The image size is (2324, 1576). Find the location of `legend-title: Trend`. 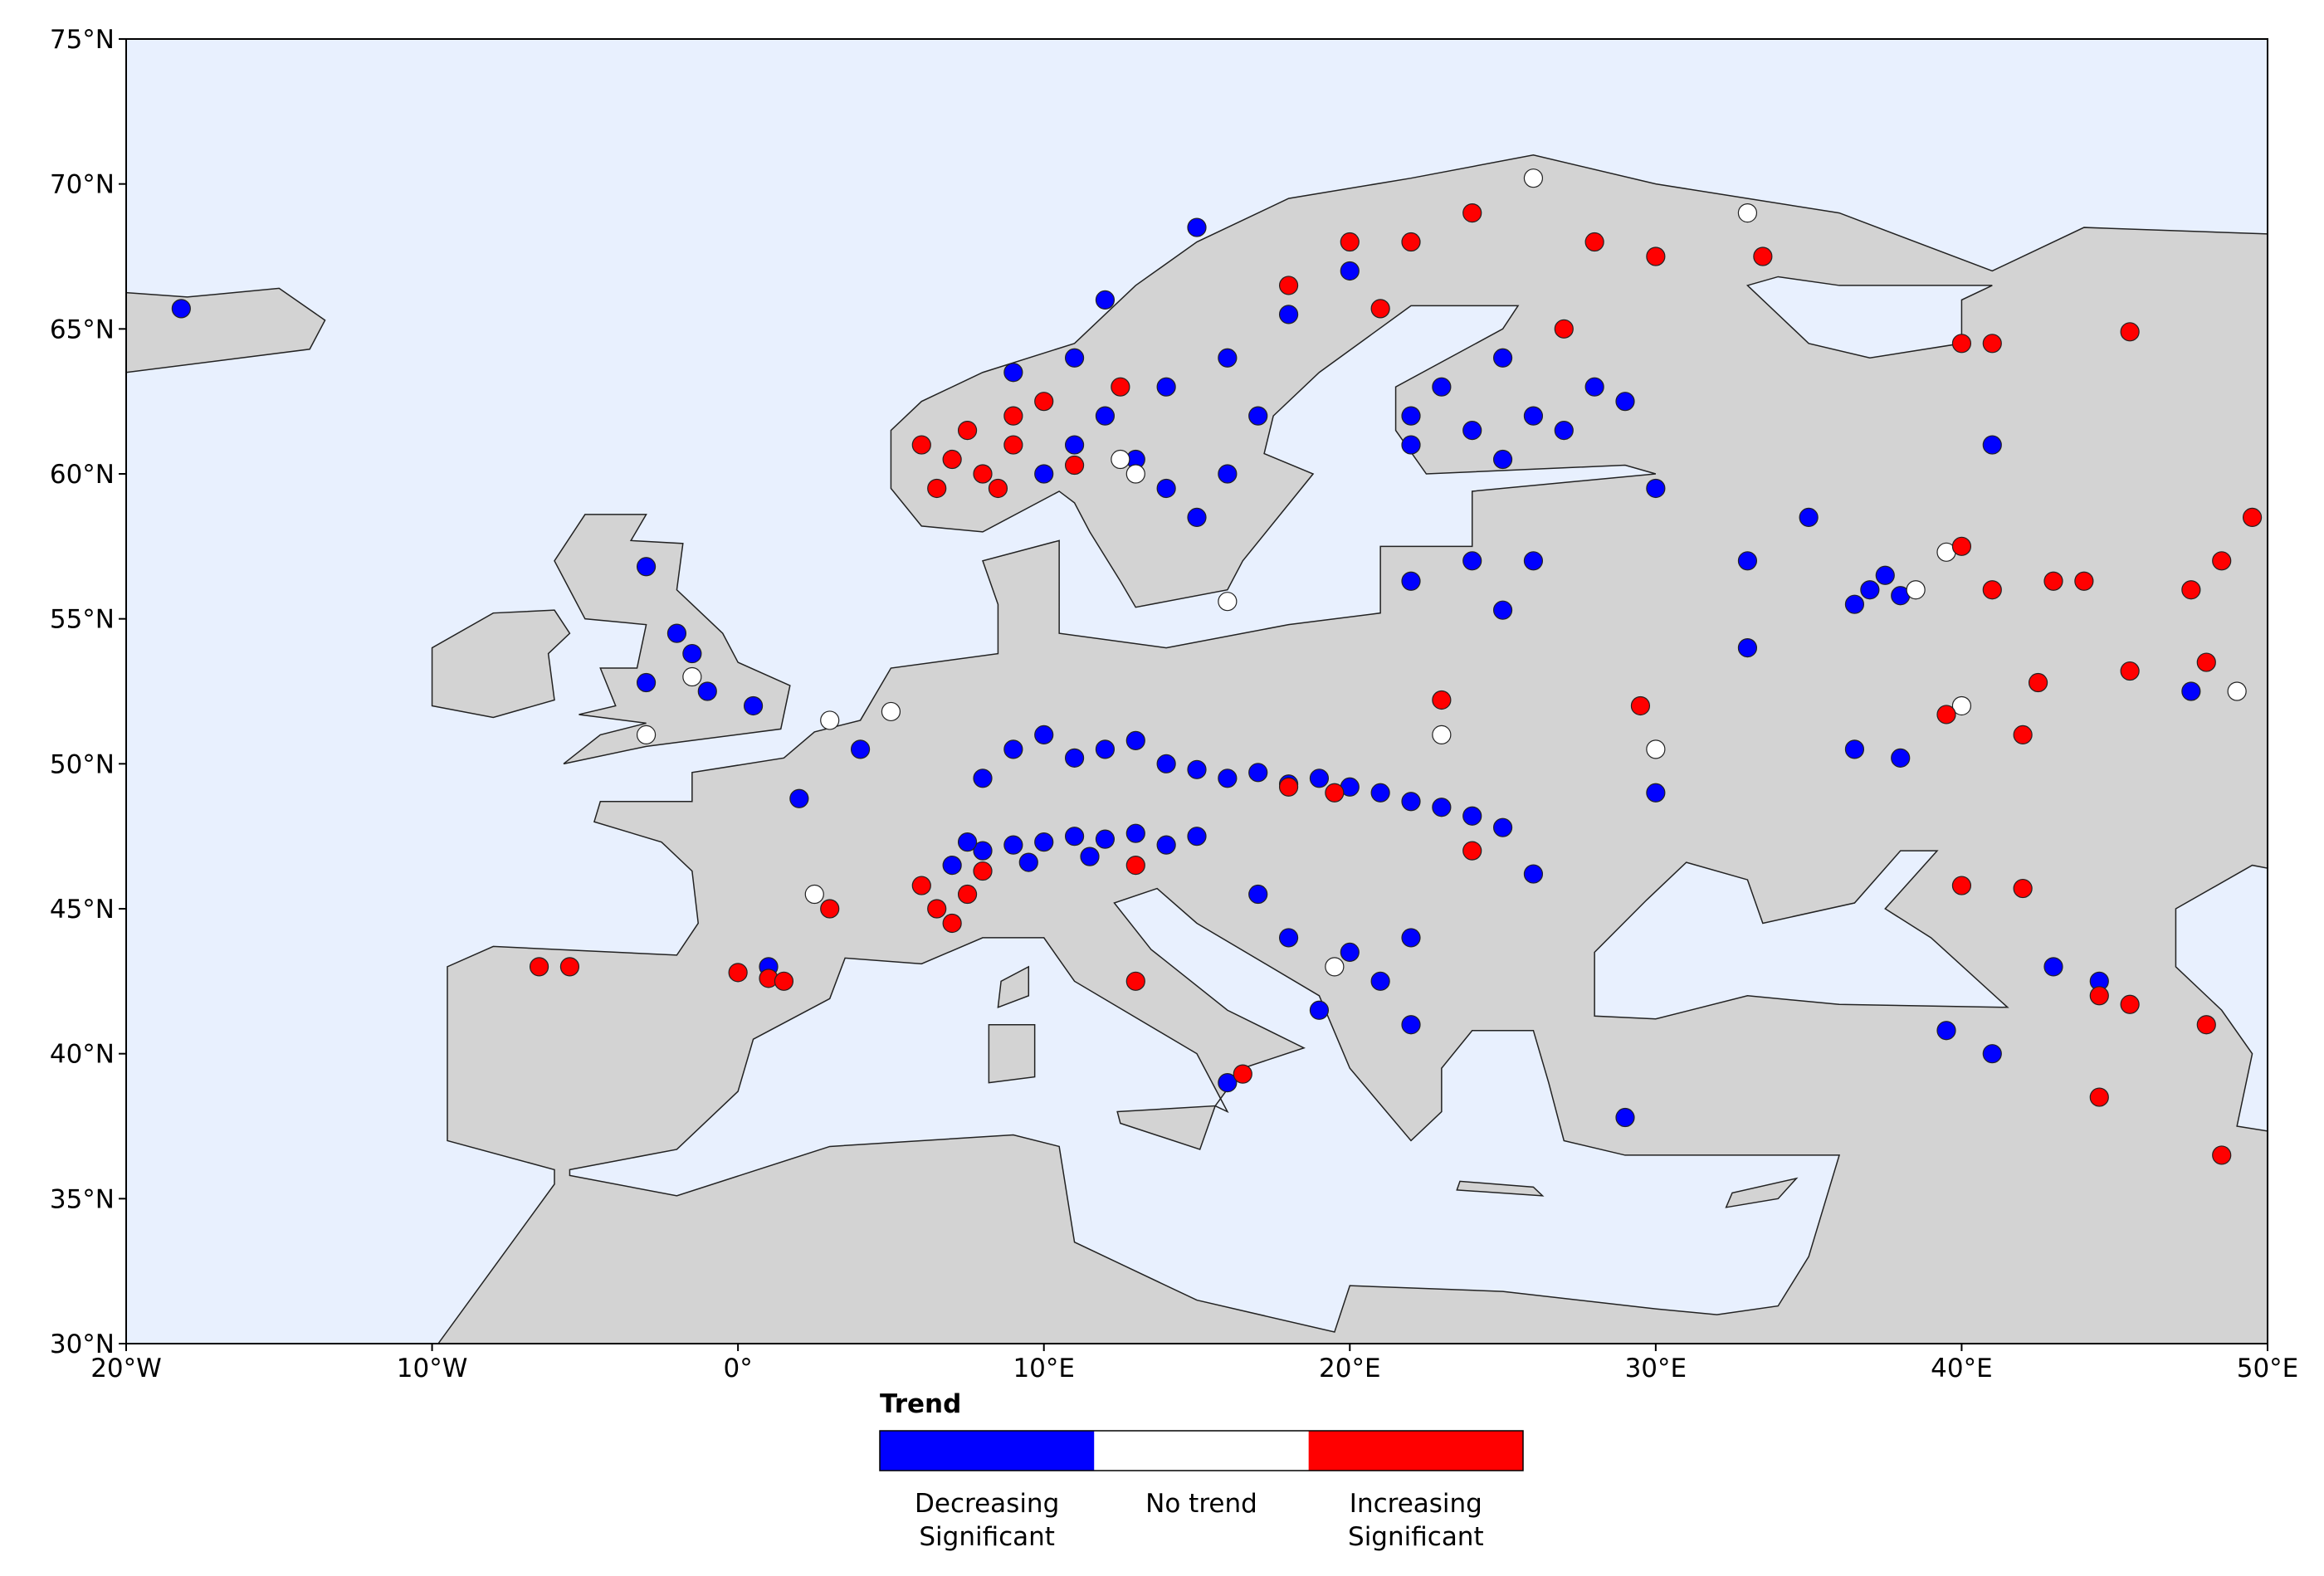

legend-title: Trend is located at coordinates (920, 1404).